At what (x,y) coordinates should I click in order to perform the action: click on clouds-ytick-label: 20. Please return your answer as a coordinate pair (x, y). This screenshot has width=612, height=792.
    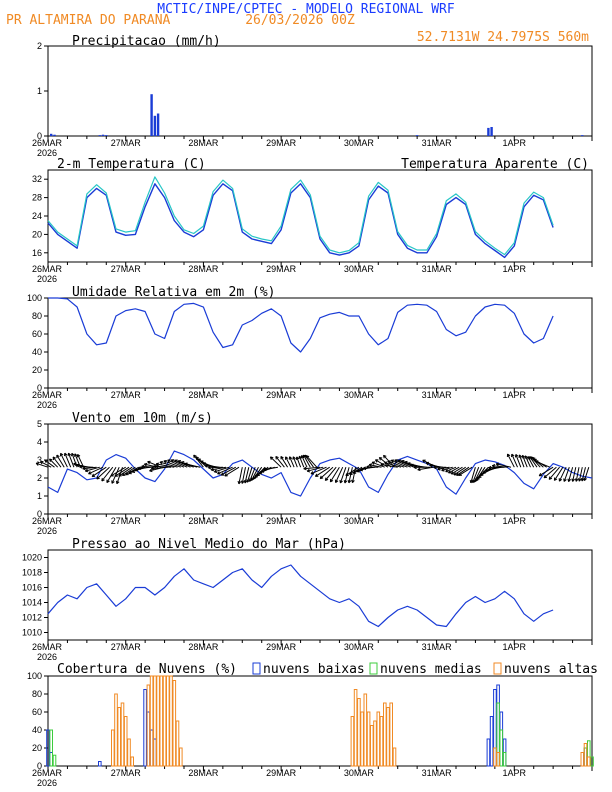
    Looking at the image, I should click on (37, 748).